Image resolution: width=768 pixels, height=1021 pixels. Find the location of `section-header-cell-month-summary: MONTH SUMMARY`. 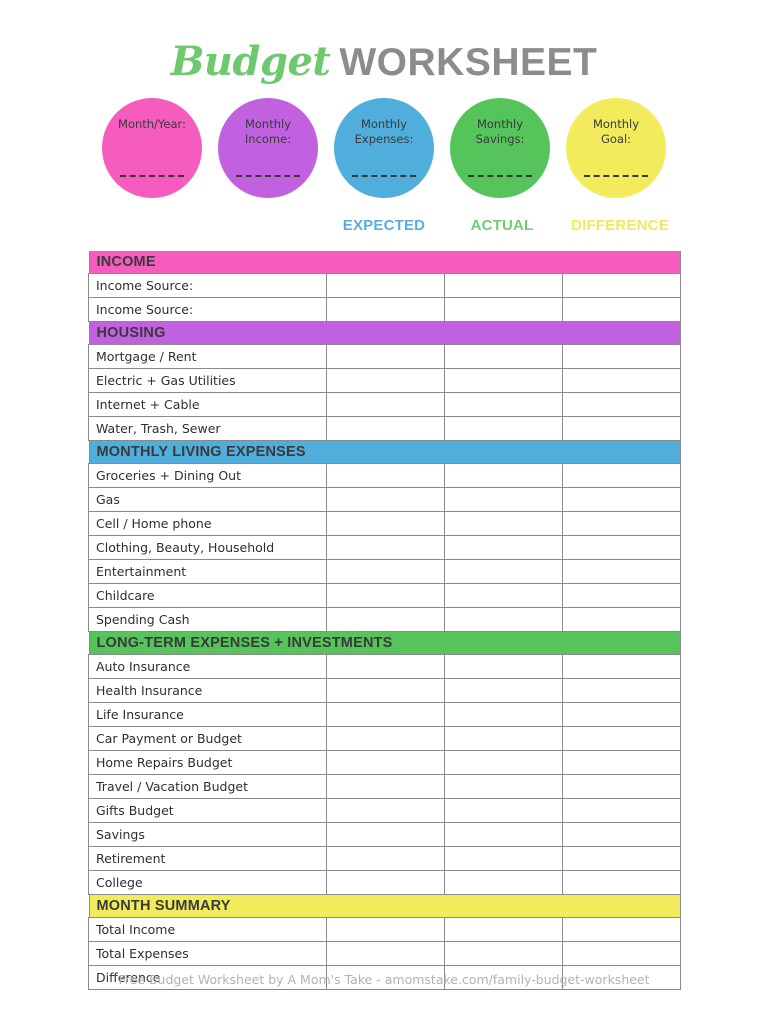

section-header-cell-month-summary: MONTH SUMMARY is located at coordinates (384, 906).